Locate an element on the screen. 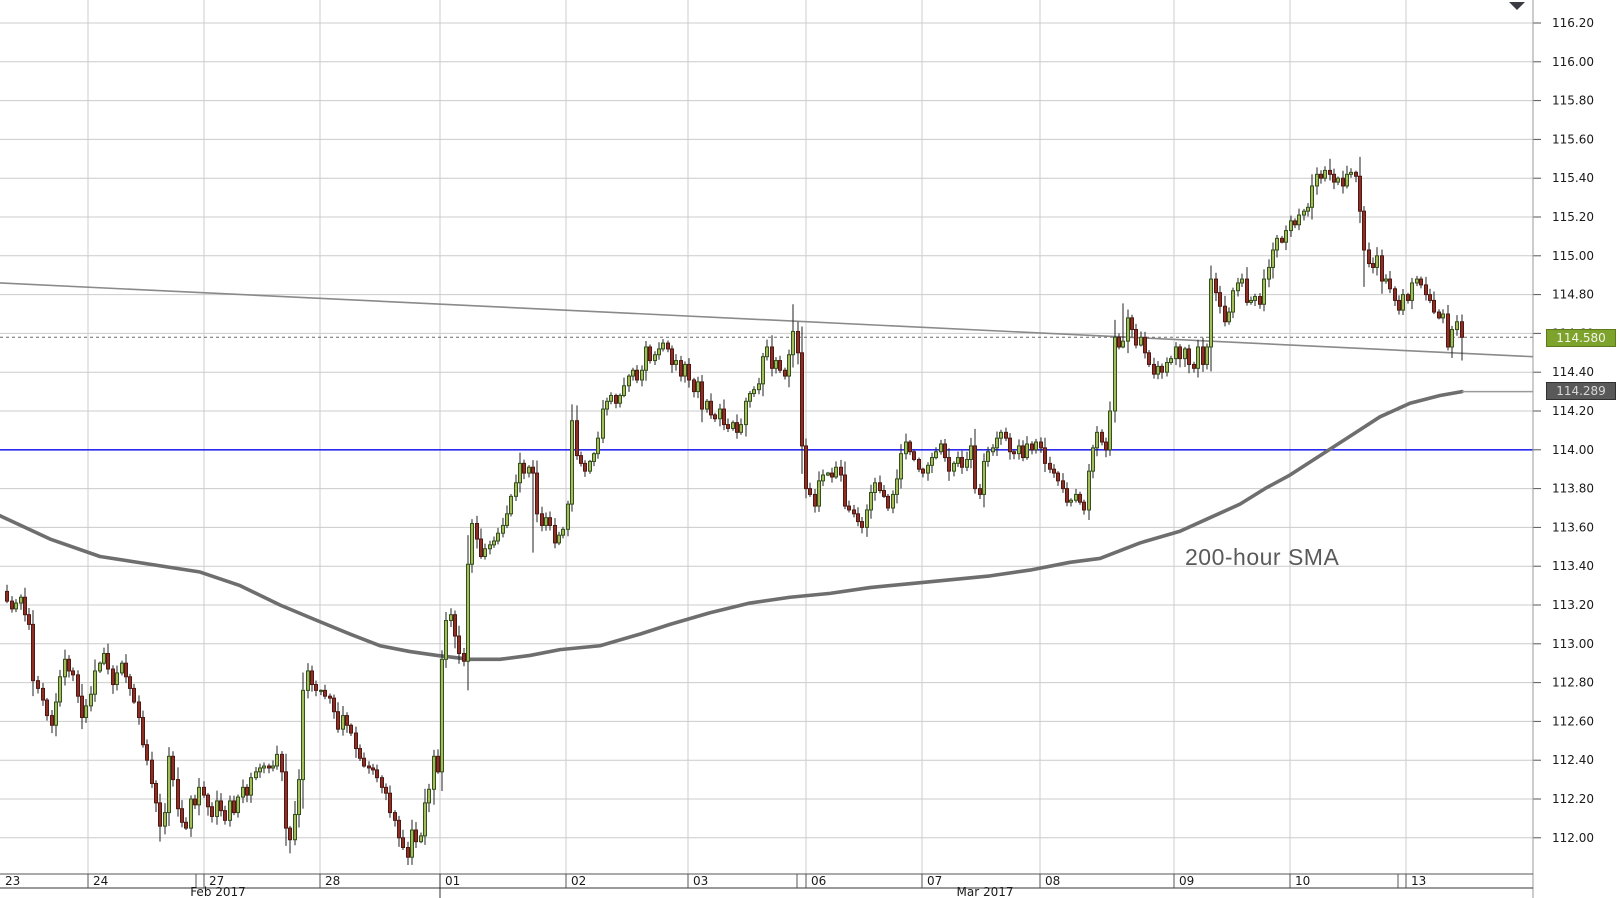  price-tick-label: 116.20 is located at coordinates (1573, 23).